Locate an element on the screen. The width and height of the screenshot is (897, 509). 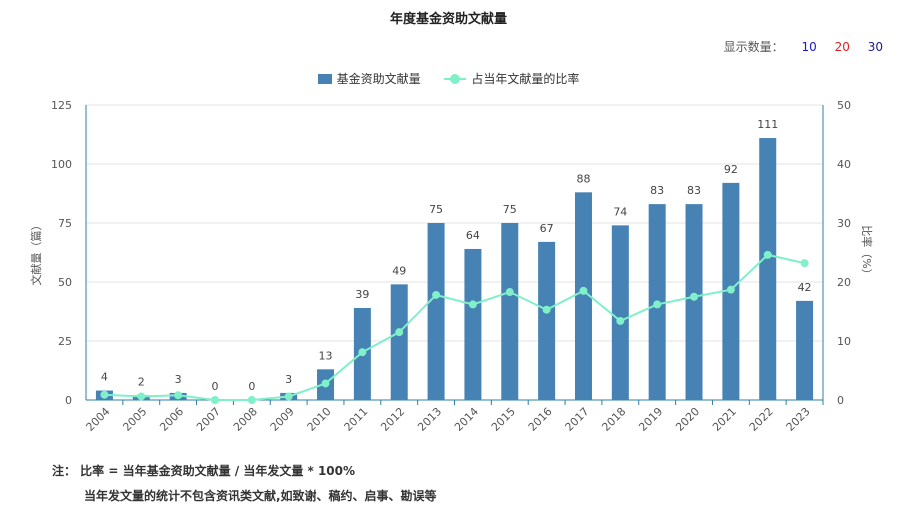
bar-value-label: 13 is located at coordinates (326, 355).